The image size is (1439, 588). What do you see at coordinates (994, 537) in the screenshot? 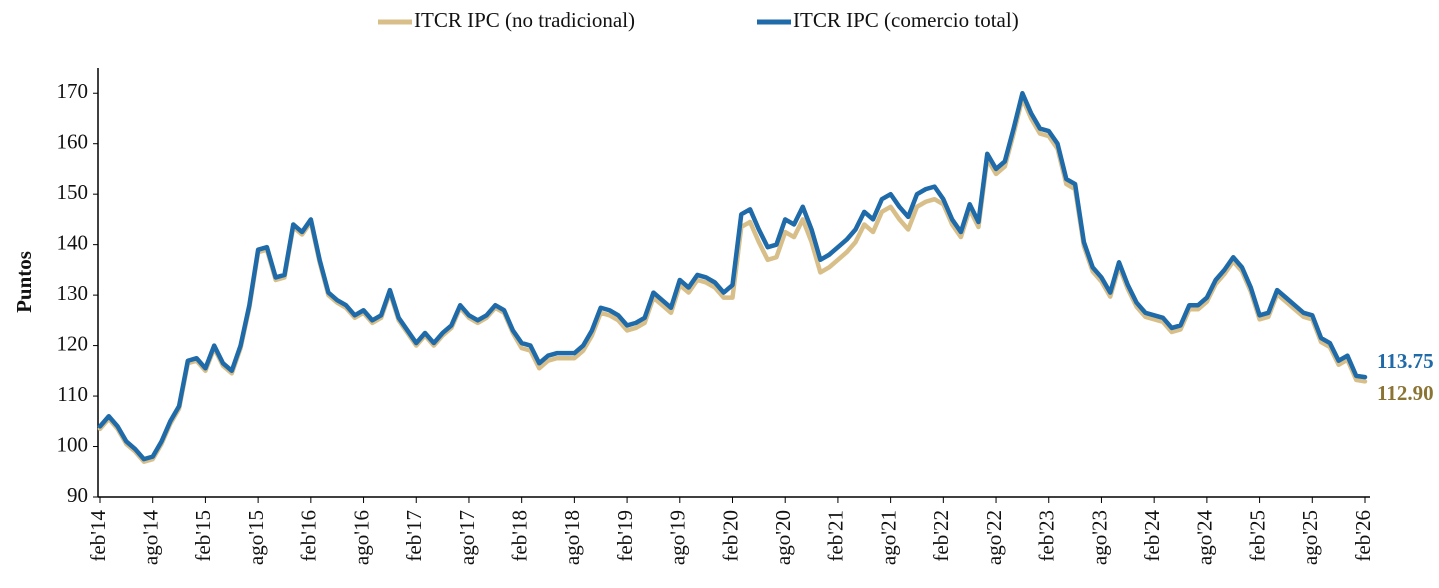
I see `x-tick-label: ago'22` at bounding box center [994, 537].